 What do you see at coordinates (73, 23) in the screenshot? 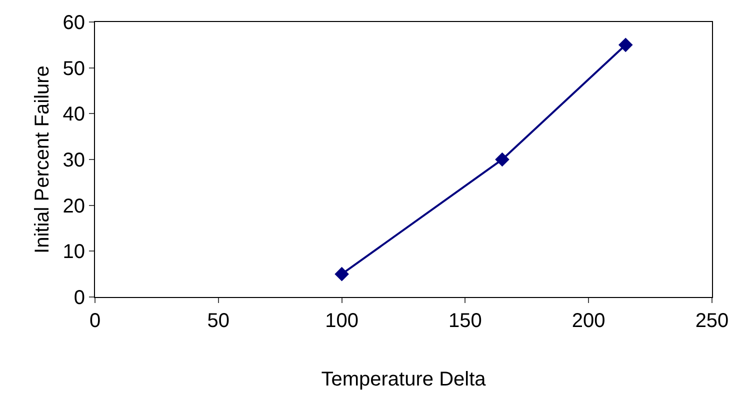
I see `y-tick-label: 60` at bounding box center [73, 23].